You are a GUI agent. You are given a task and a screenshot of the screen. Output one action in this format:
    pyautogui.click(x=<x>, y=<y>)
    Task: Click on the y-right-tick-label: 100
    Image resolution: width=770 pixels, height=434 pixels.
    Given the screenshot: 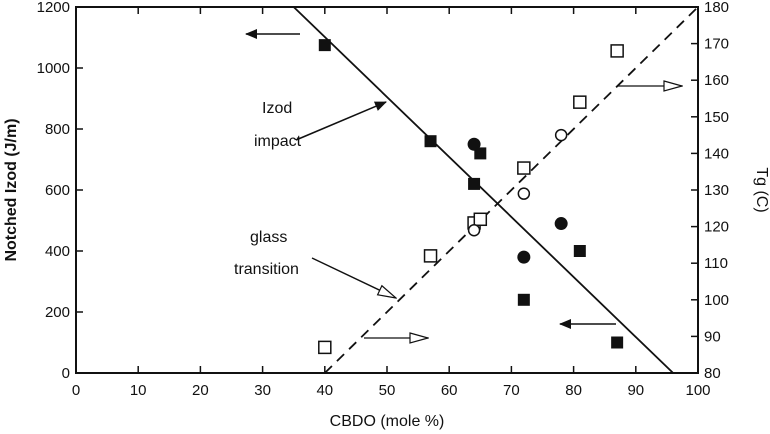 What is the action you would take?
    pyautogui.click(x=716, y=300)
    